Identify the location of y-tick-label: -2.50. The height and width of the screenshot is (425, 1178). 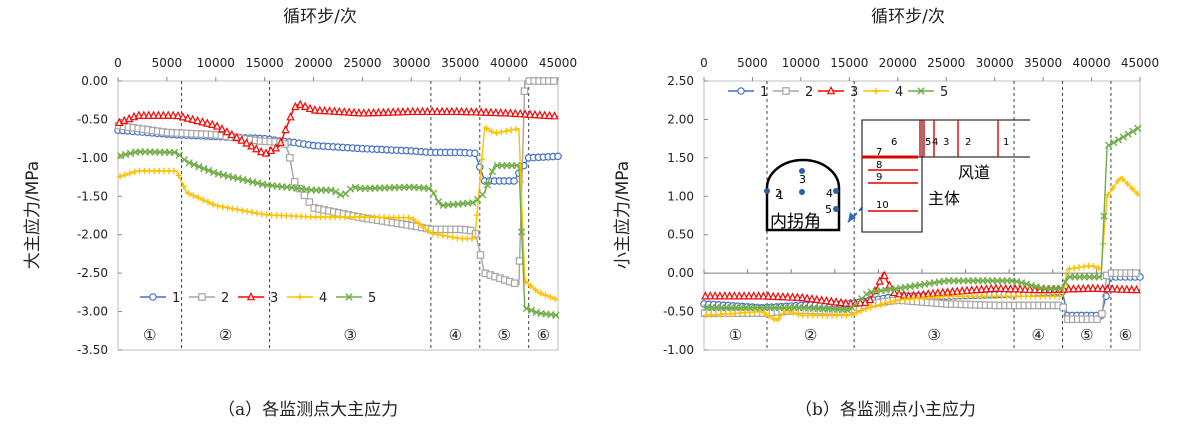
(92, 273).